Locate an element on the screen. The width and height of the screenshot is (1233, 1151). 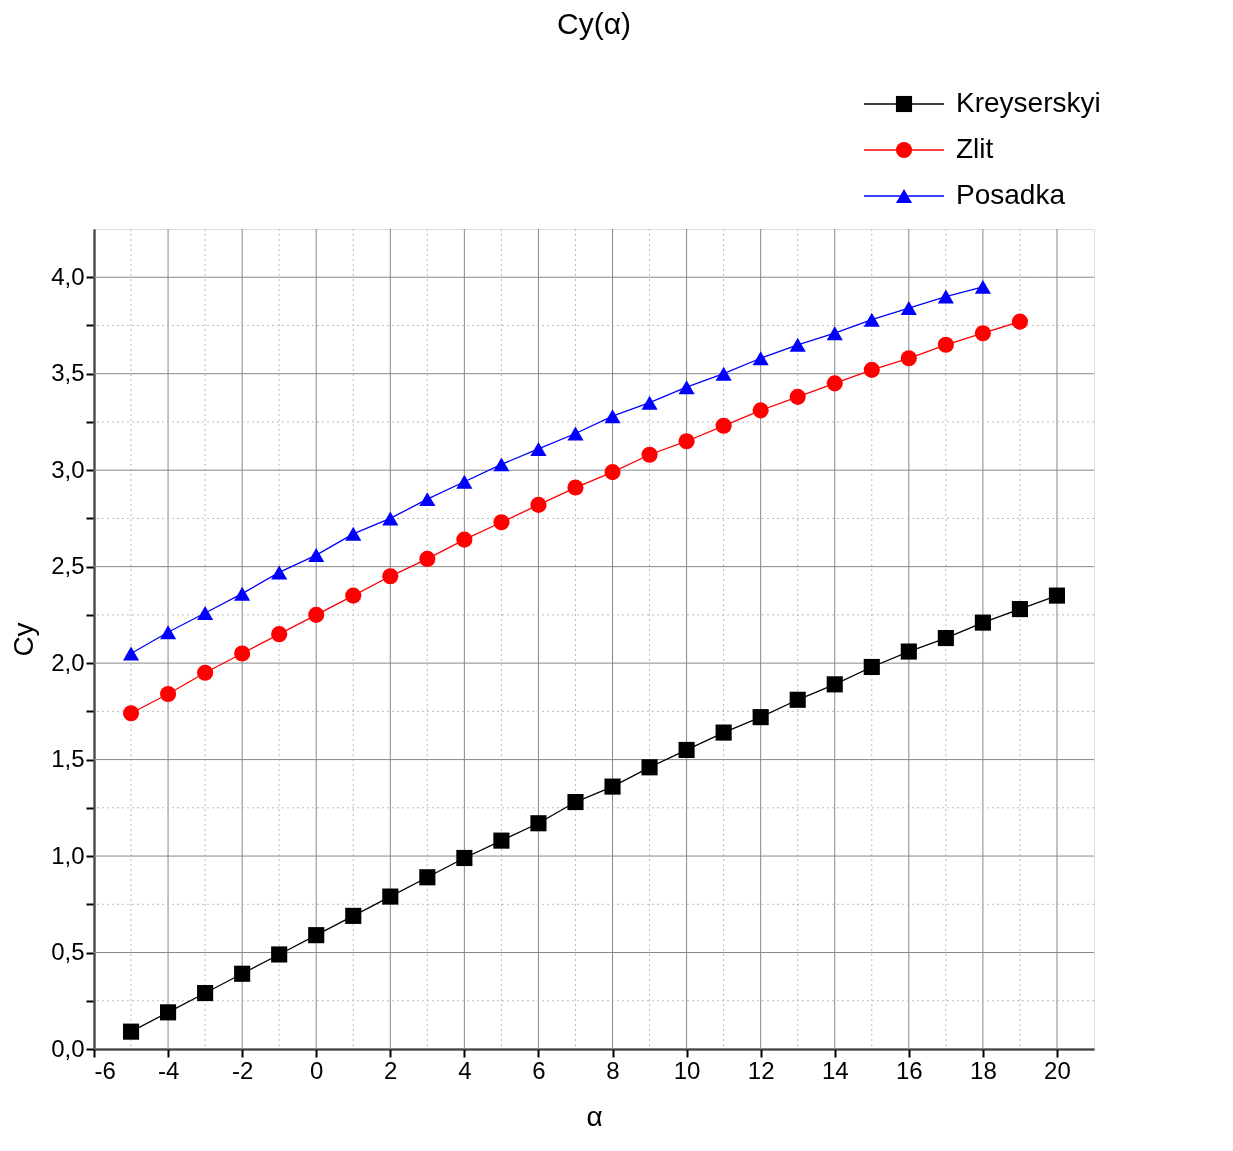
y-tick-label: 2,0 is located at coordinates (68, 662).